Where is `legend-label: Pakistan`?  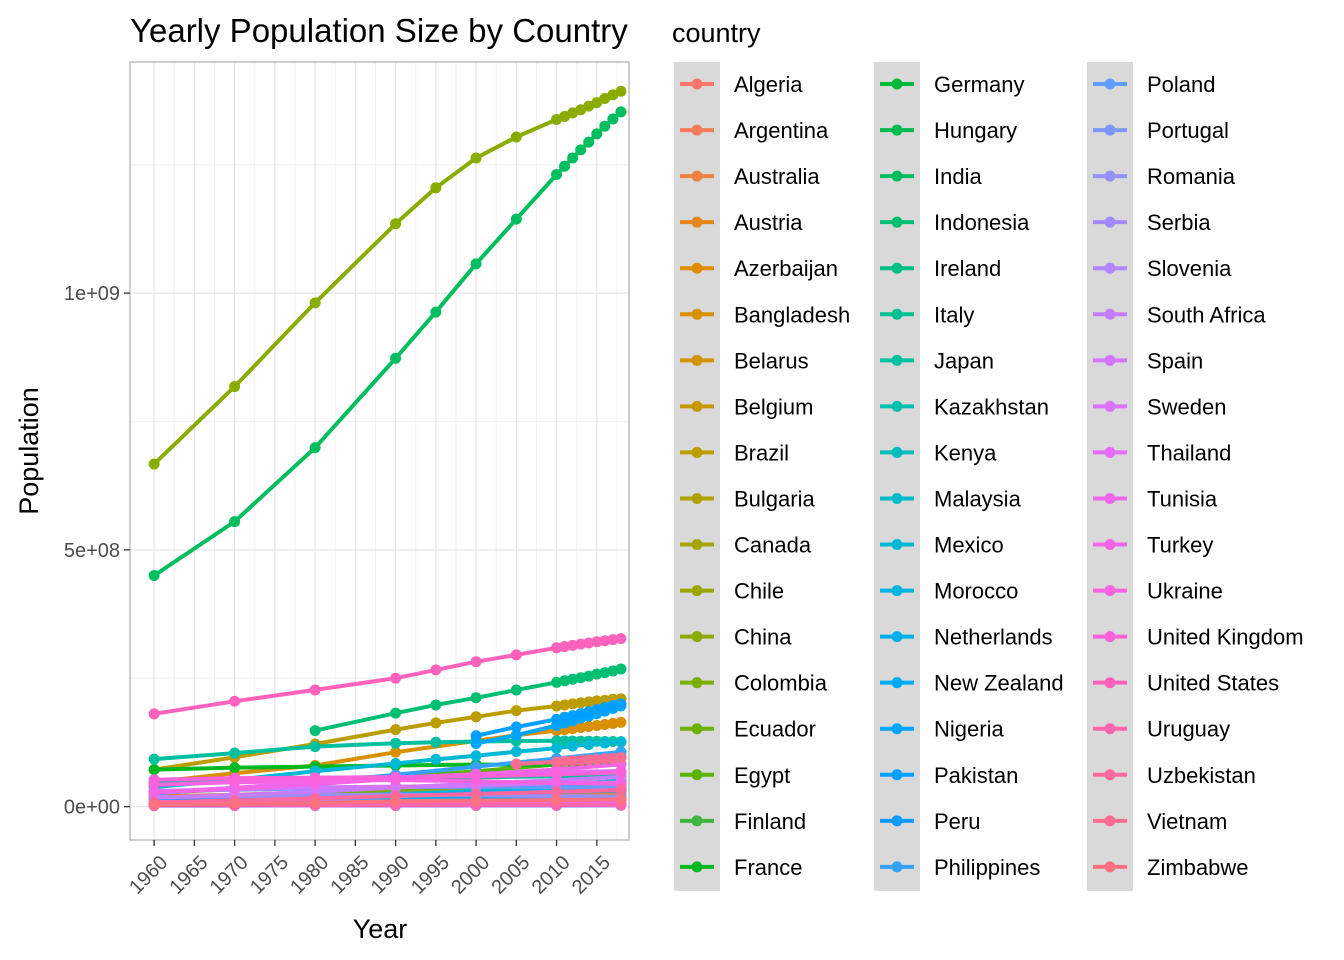
legend-label: Pakistan is located at coordinates (976, 775).